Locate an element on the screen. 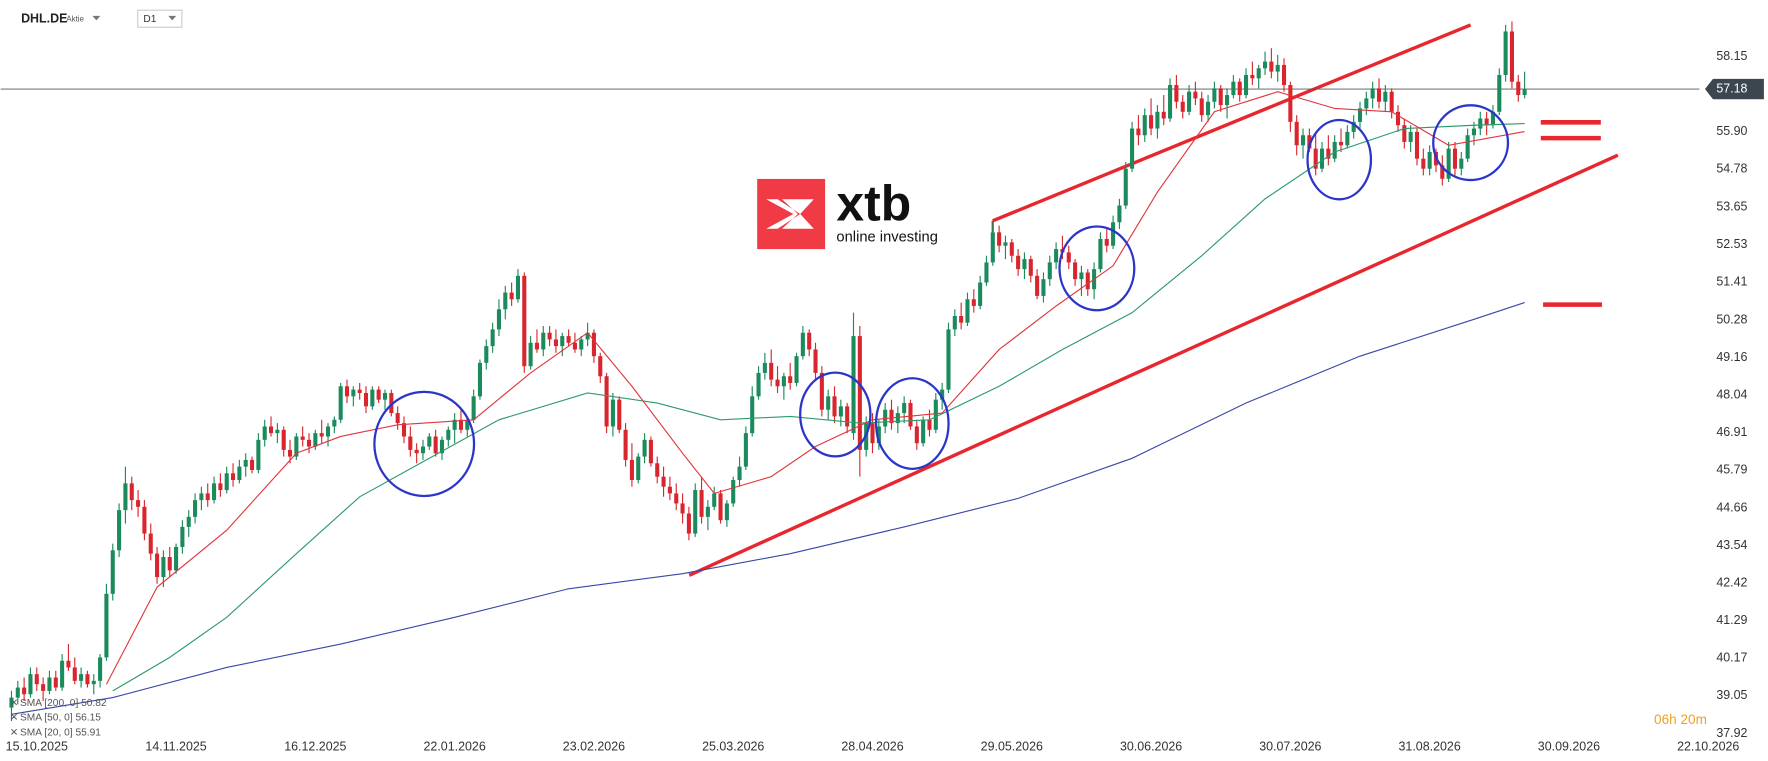 This screenshot has height=761, width=1768. y-tick-label: 48.04 is located at coordinates (1731, 394).